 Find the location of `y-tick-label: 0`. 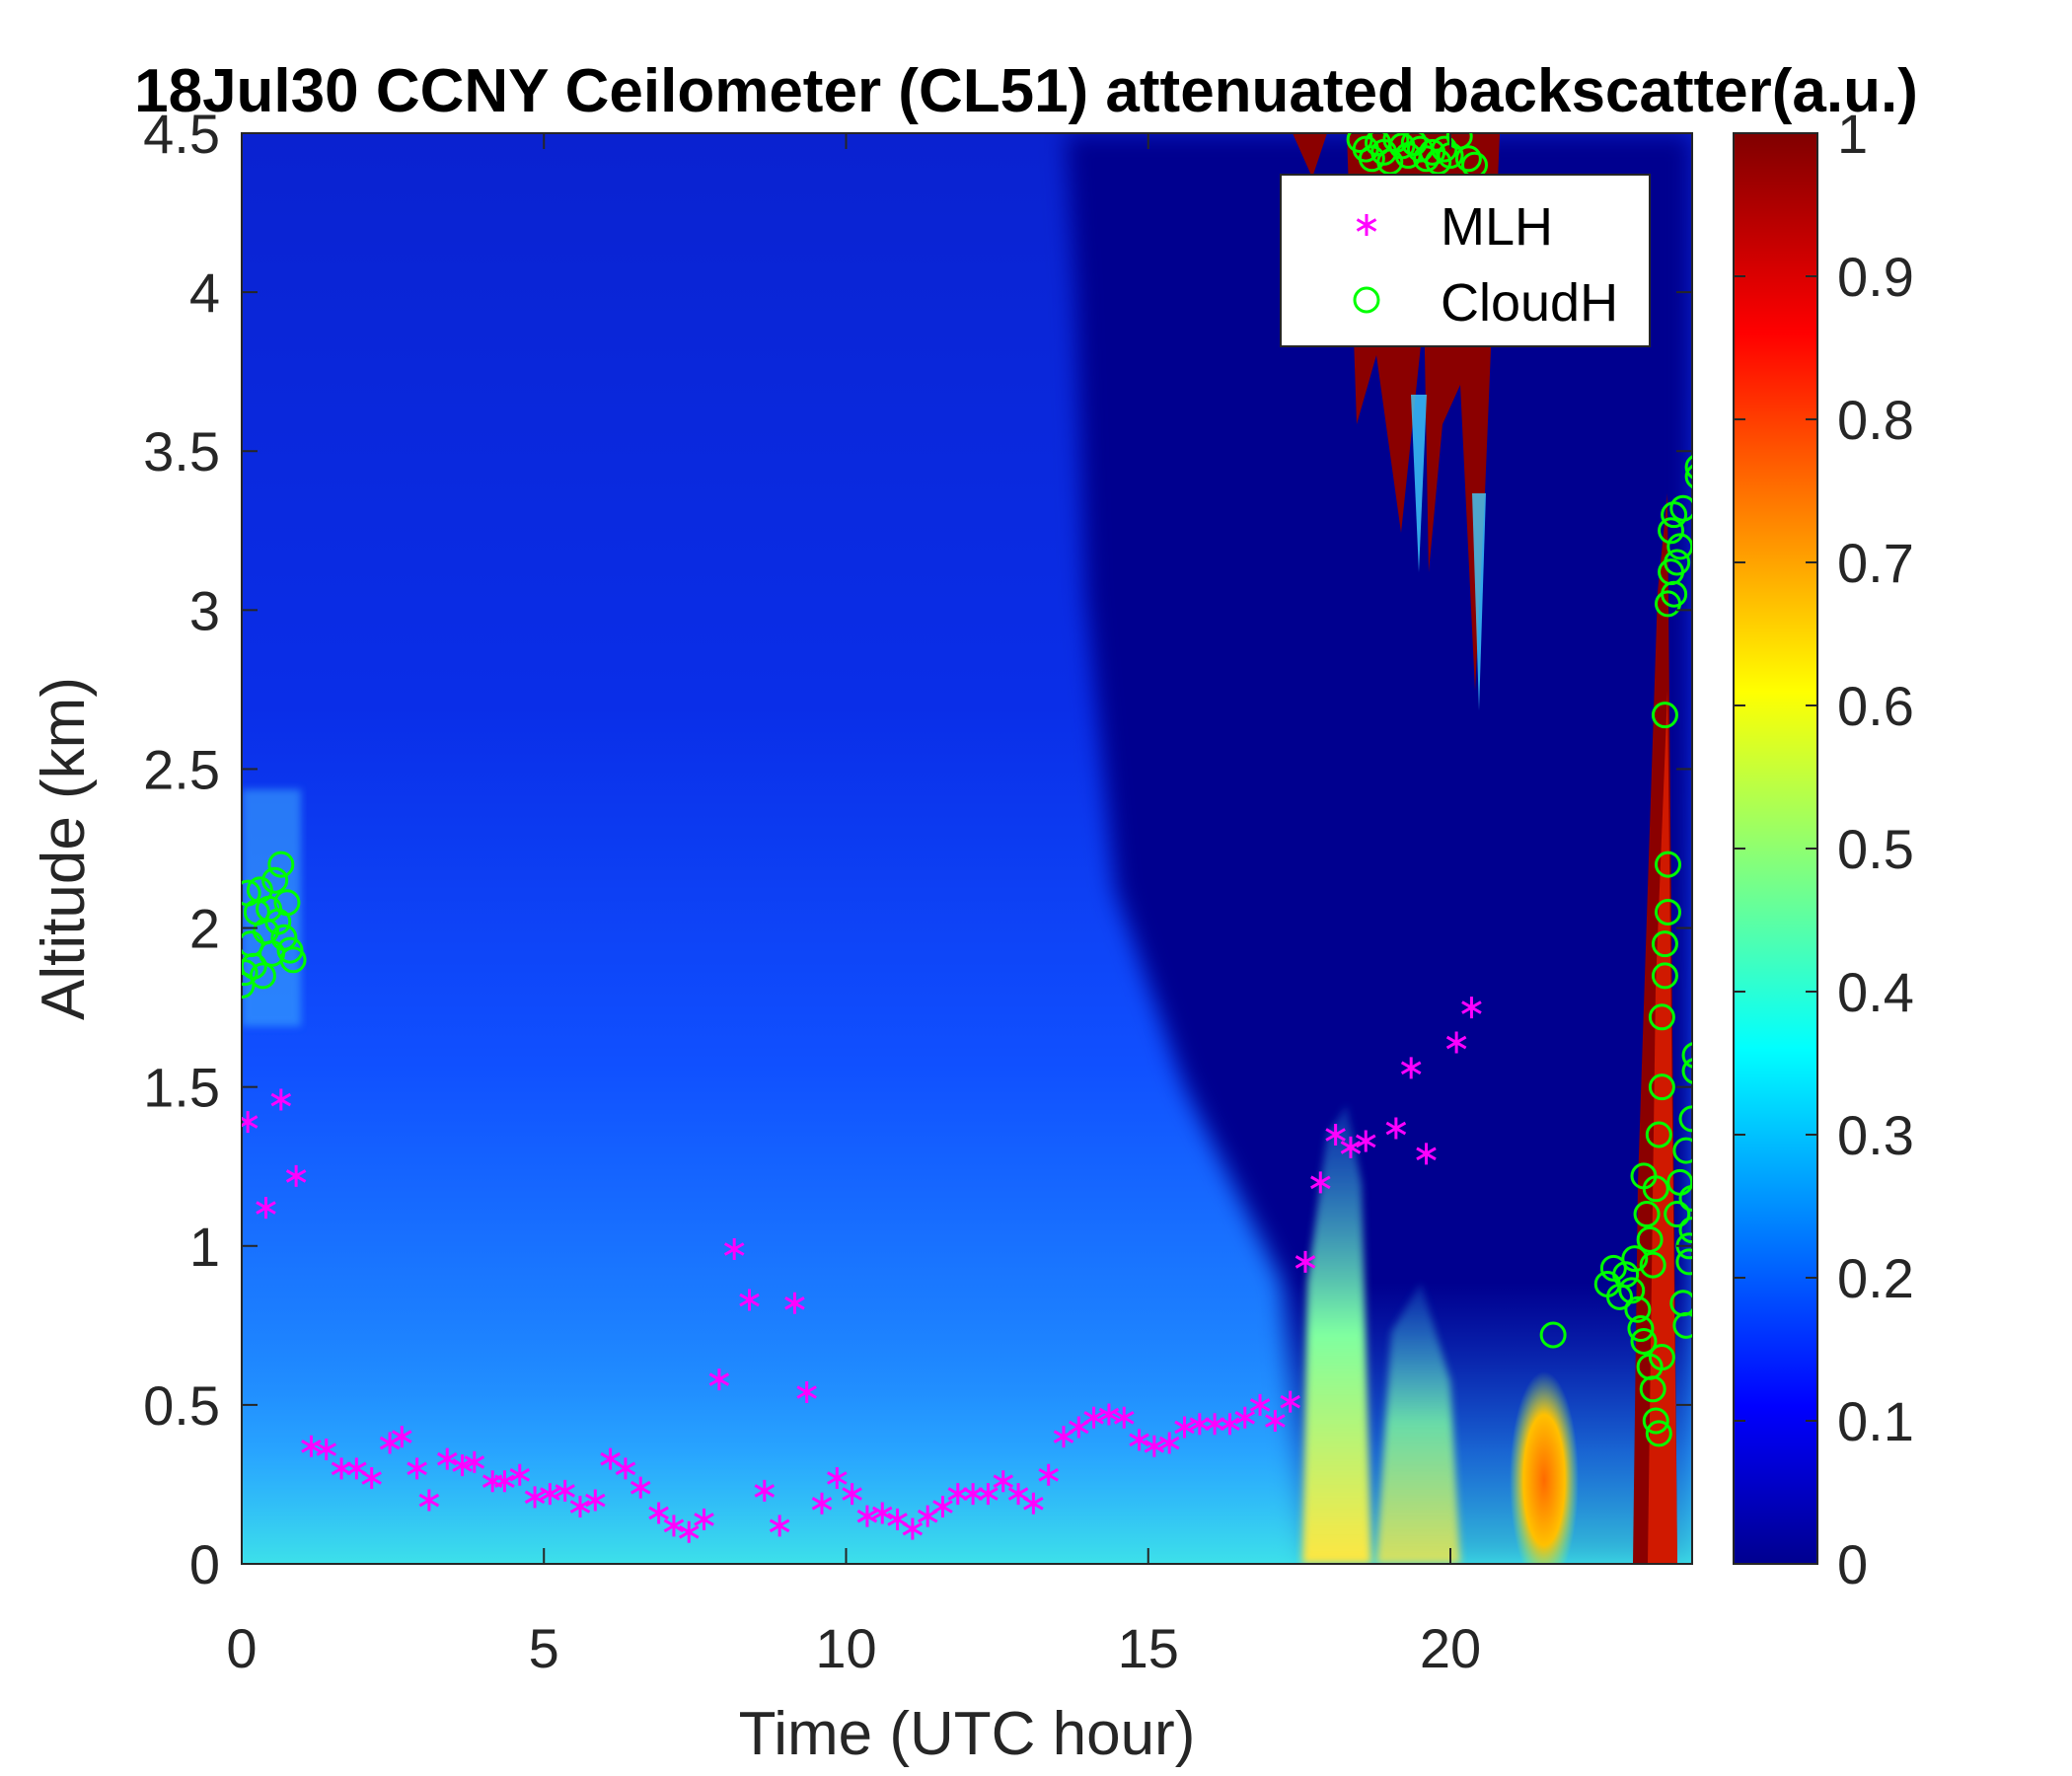

y-tick-label: 0 is located at coordinates (205, 1564).